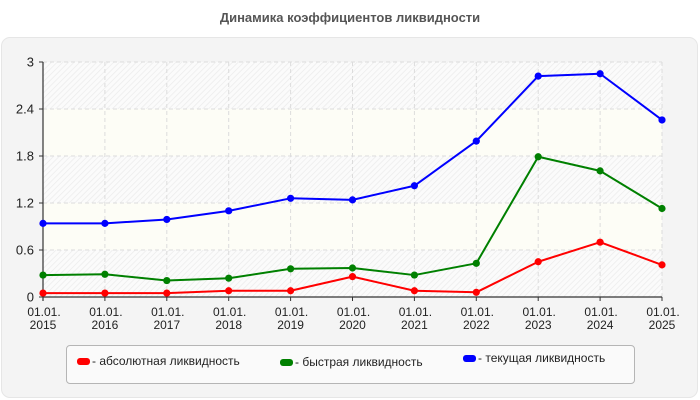  What do you see at coordinates (25, 156) in the screenshot?
I see `y-tick-label: 1.8` at bounding box center [25, 156].